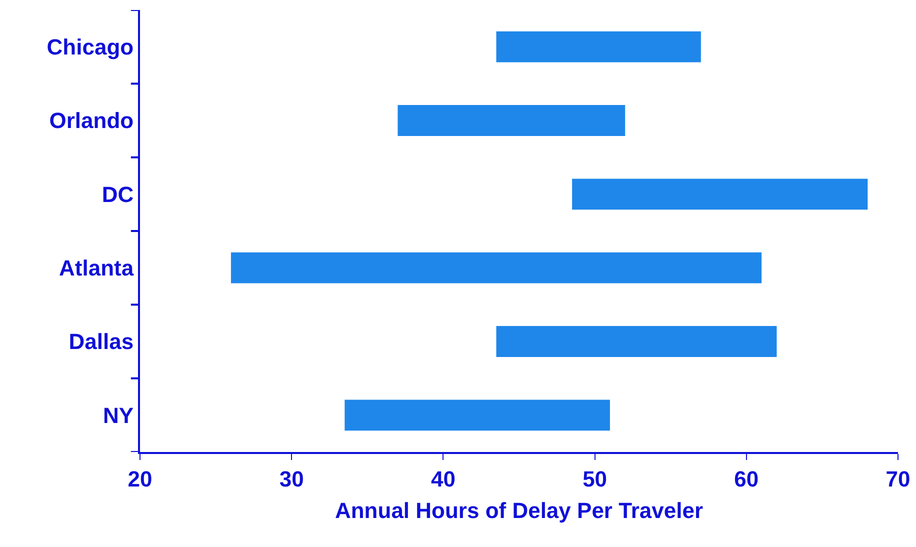 The height and width of the screenshot is (547, 916). What do you see at coordinates (140, 479) in the screenshot?
I see `x-tick-label: 20` at bounding box center [140, 479].